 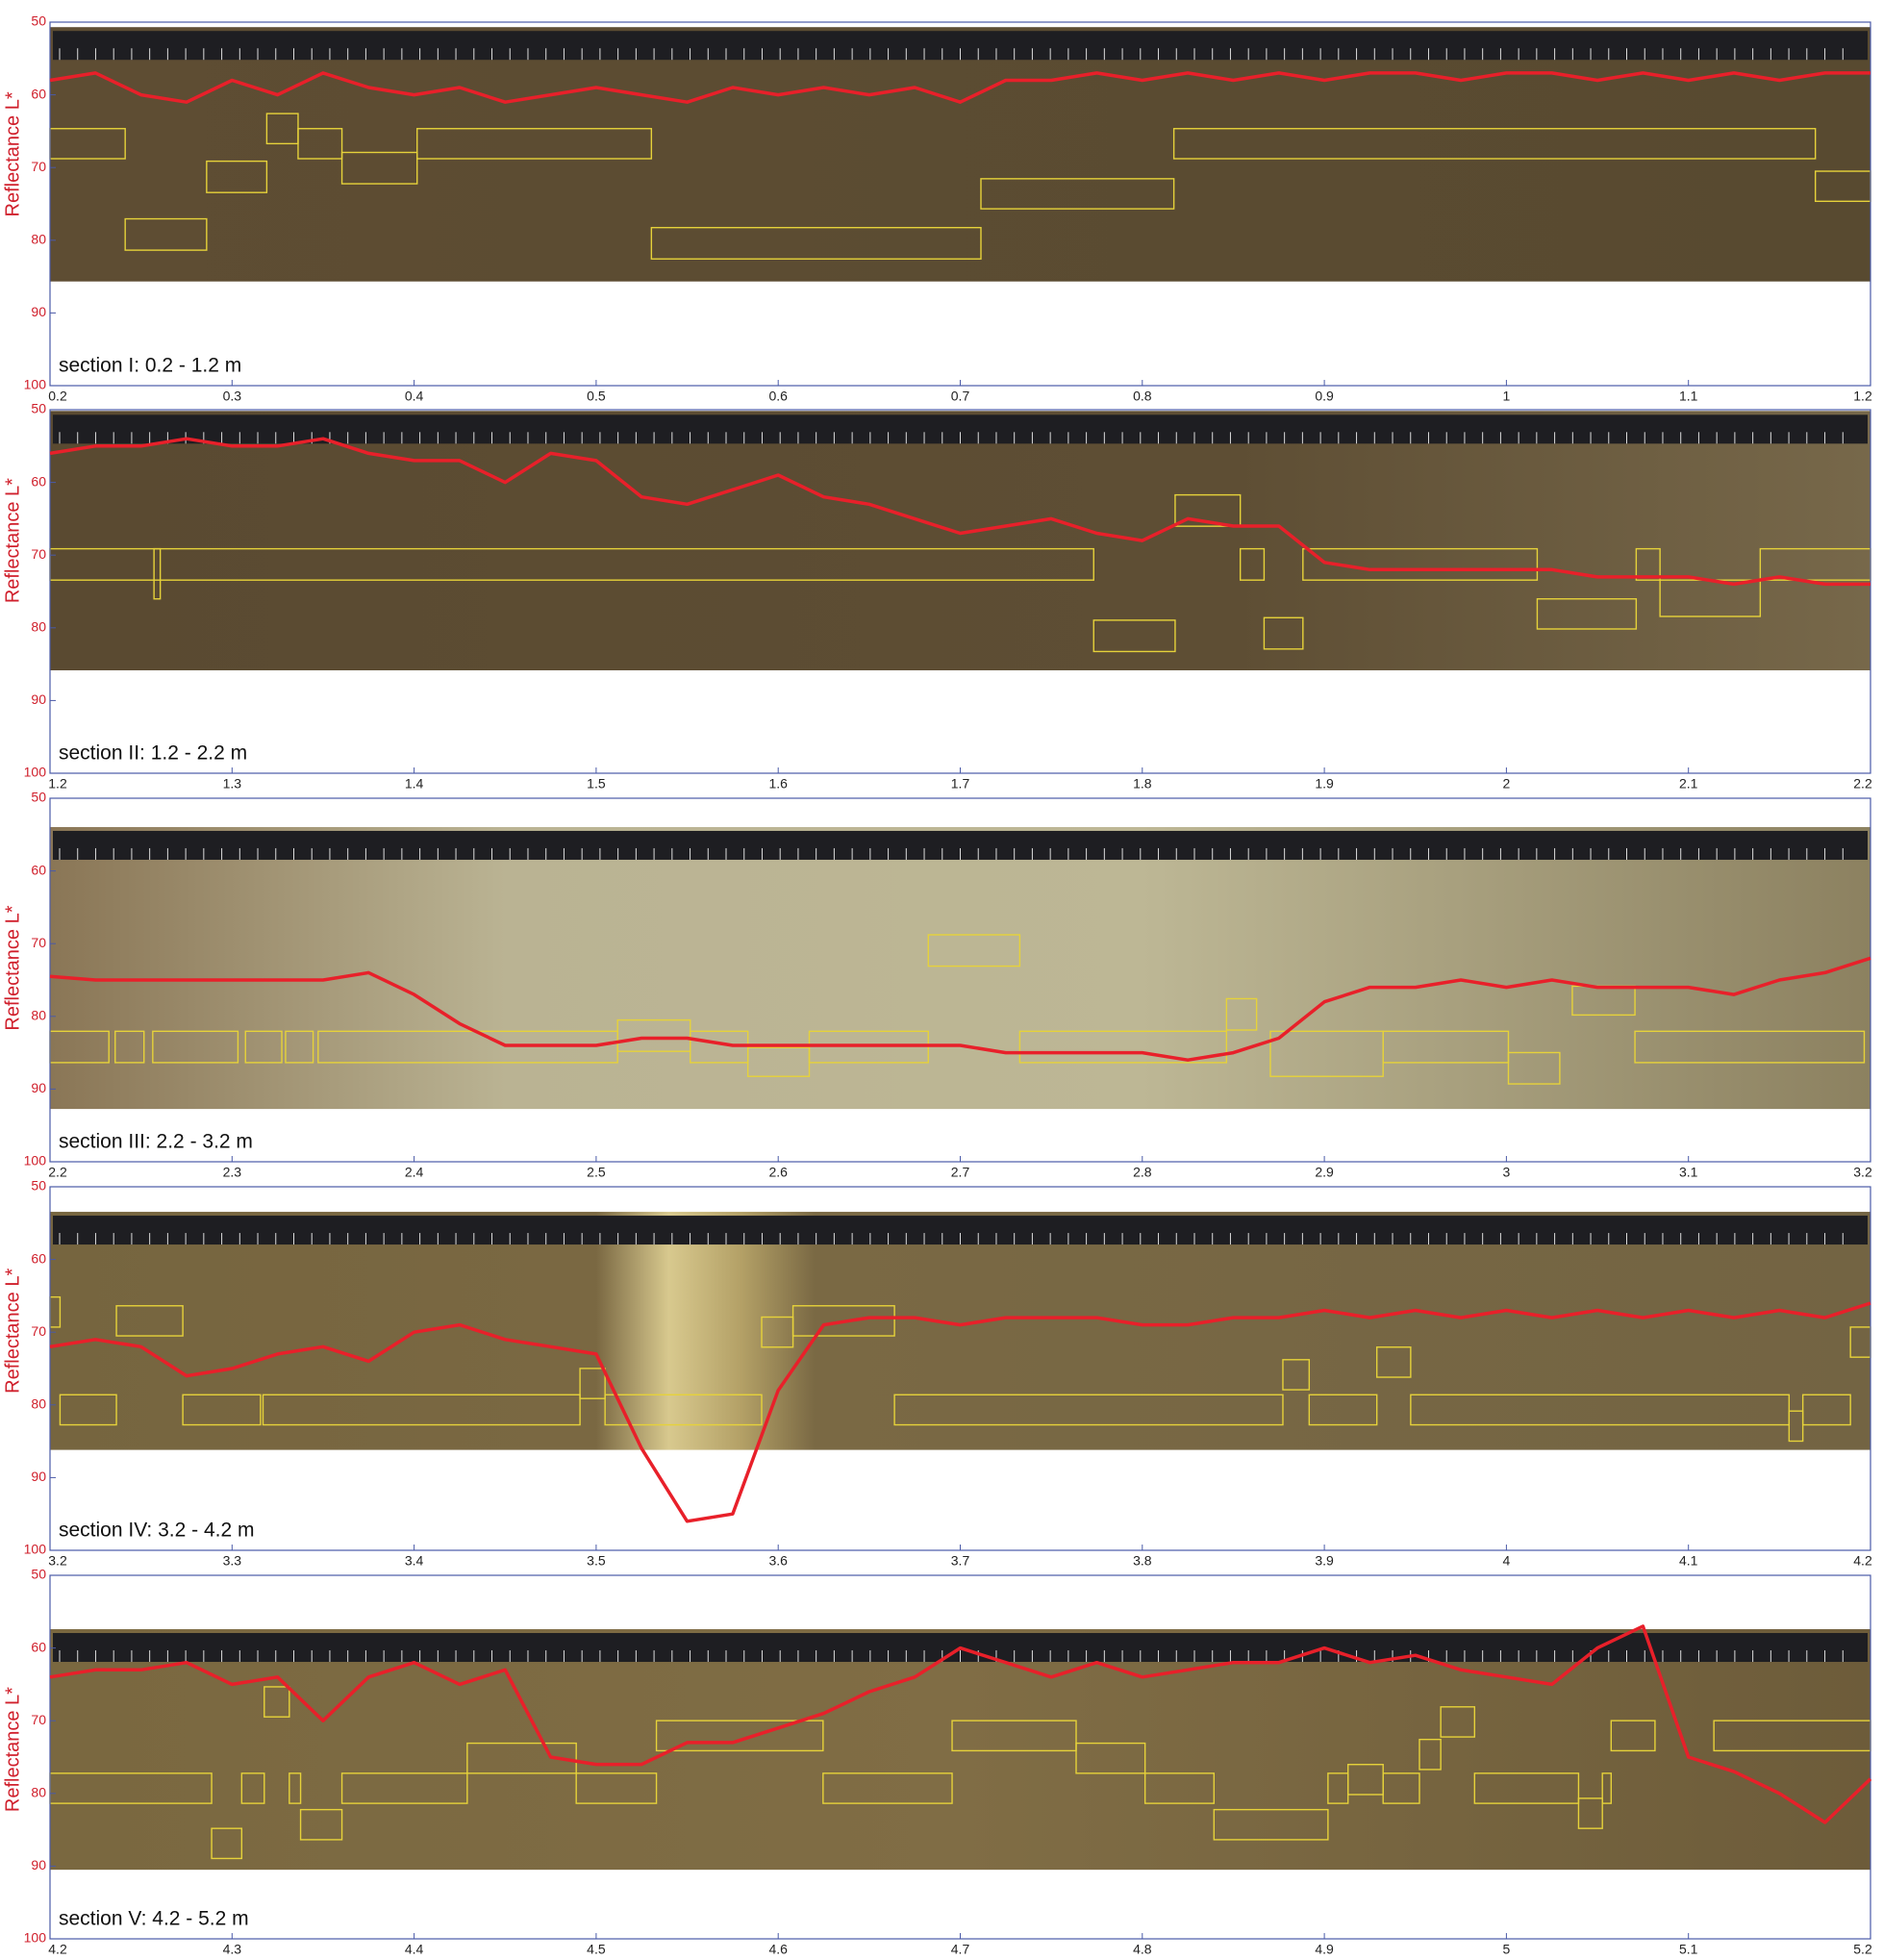 What do you see at coordinates (596, 1172) in the screenshot?
I see `x-tick-label: 2.5` at bounding box center [596, 1172].